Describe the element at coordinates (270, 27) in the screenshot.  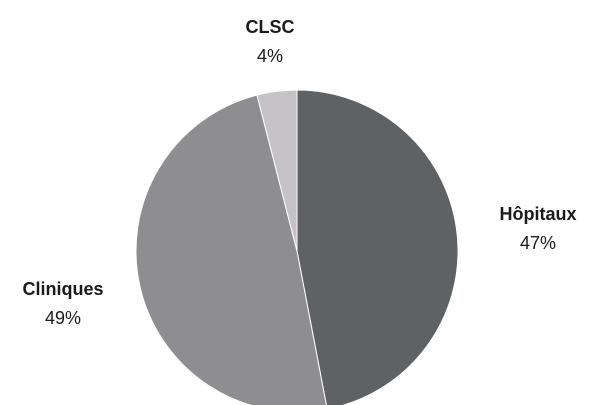
I see `slice-label-clsc: CLSC` at that location.